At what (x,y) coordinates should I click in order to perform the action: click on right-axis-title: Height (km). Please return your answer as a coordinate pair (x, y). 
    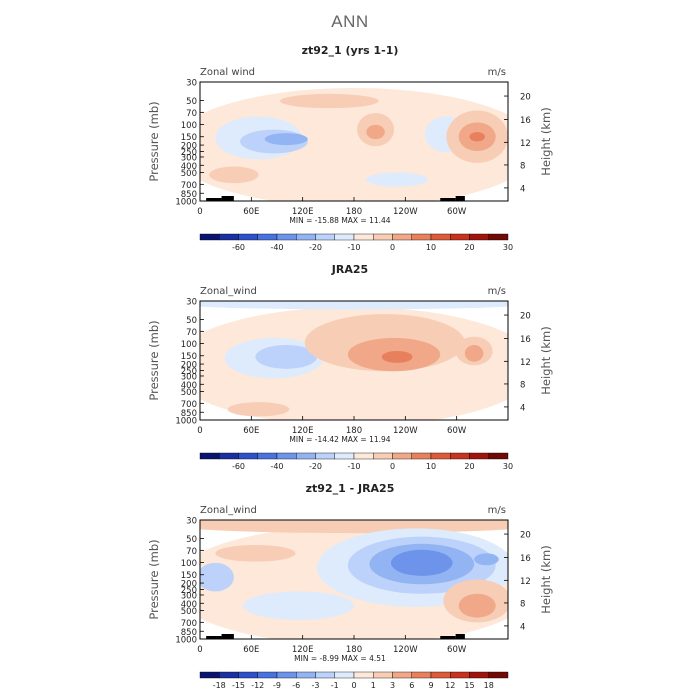
    Looking at the image, I should click on (546, 579).